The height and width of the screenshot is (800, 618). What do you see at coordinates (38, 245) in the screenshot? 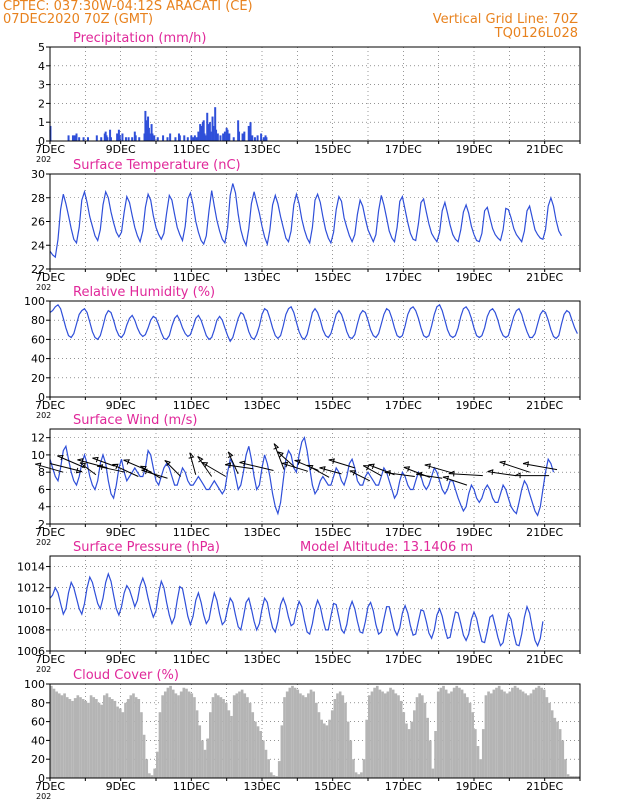
I see `temperature-ytick-label: 24` at bounding box center [38, 245].